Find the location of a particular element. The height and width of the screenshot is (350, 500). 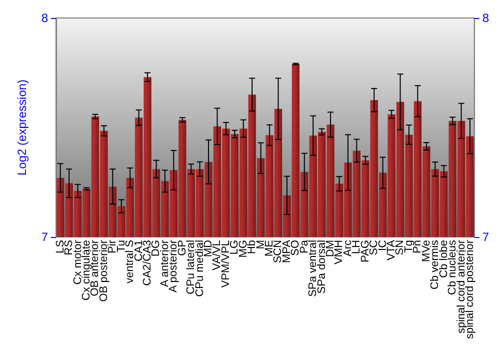

x-tick-label: spinal cord posterior is located at coordinates (470, 290).